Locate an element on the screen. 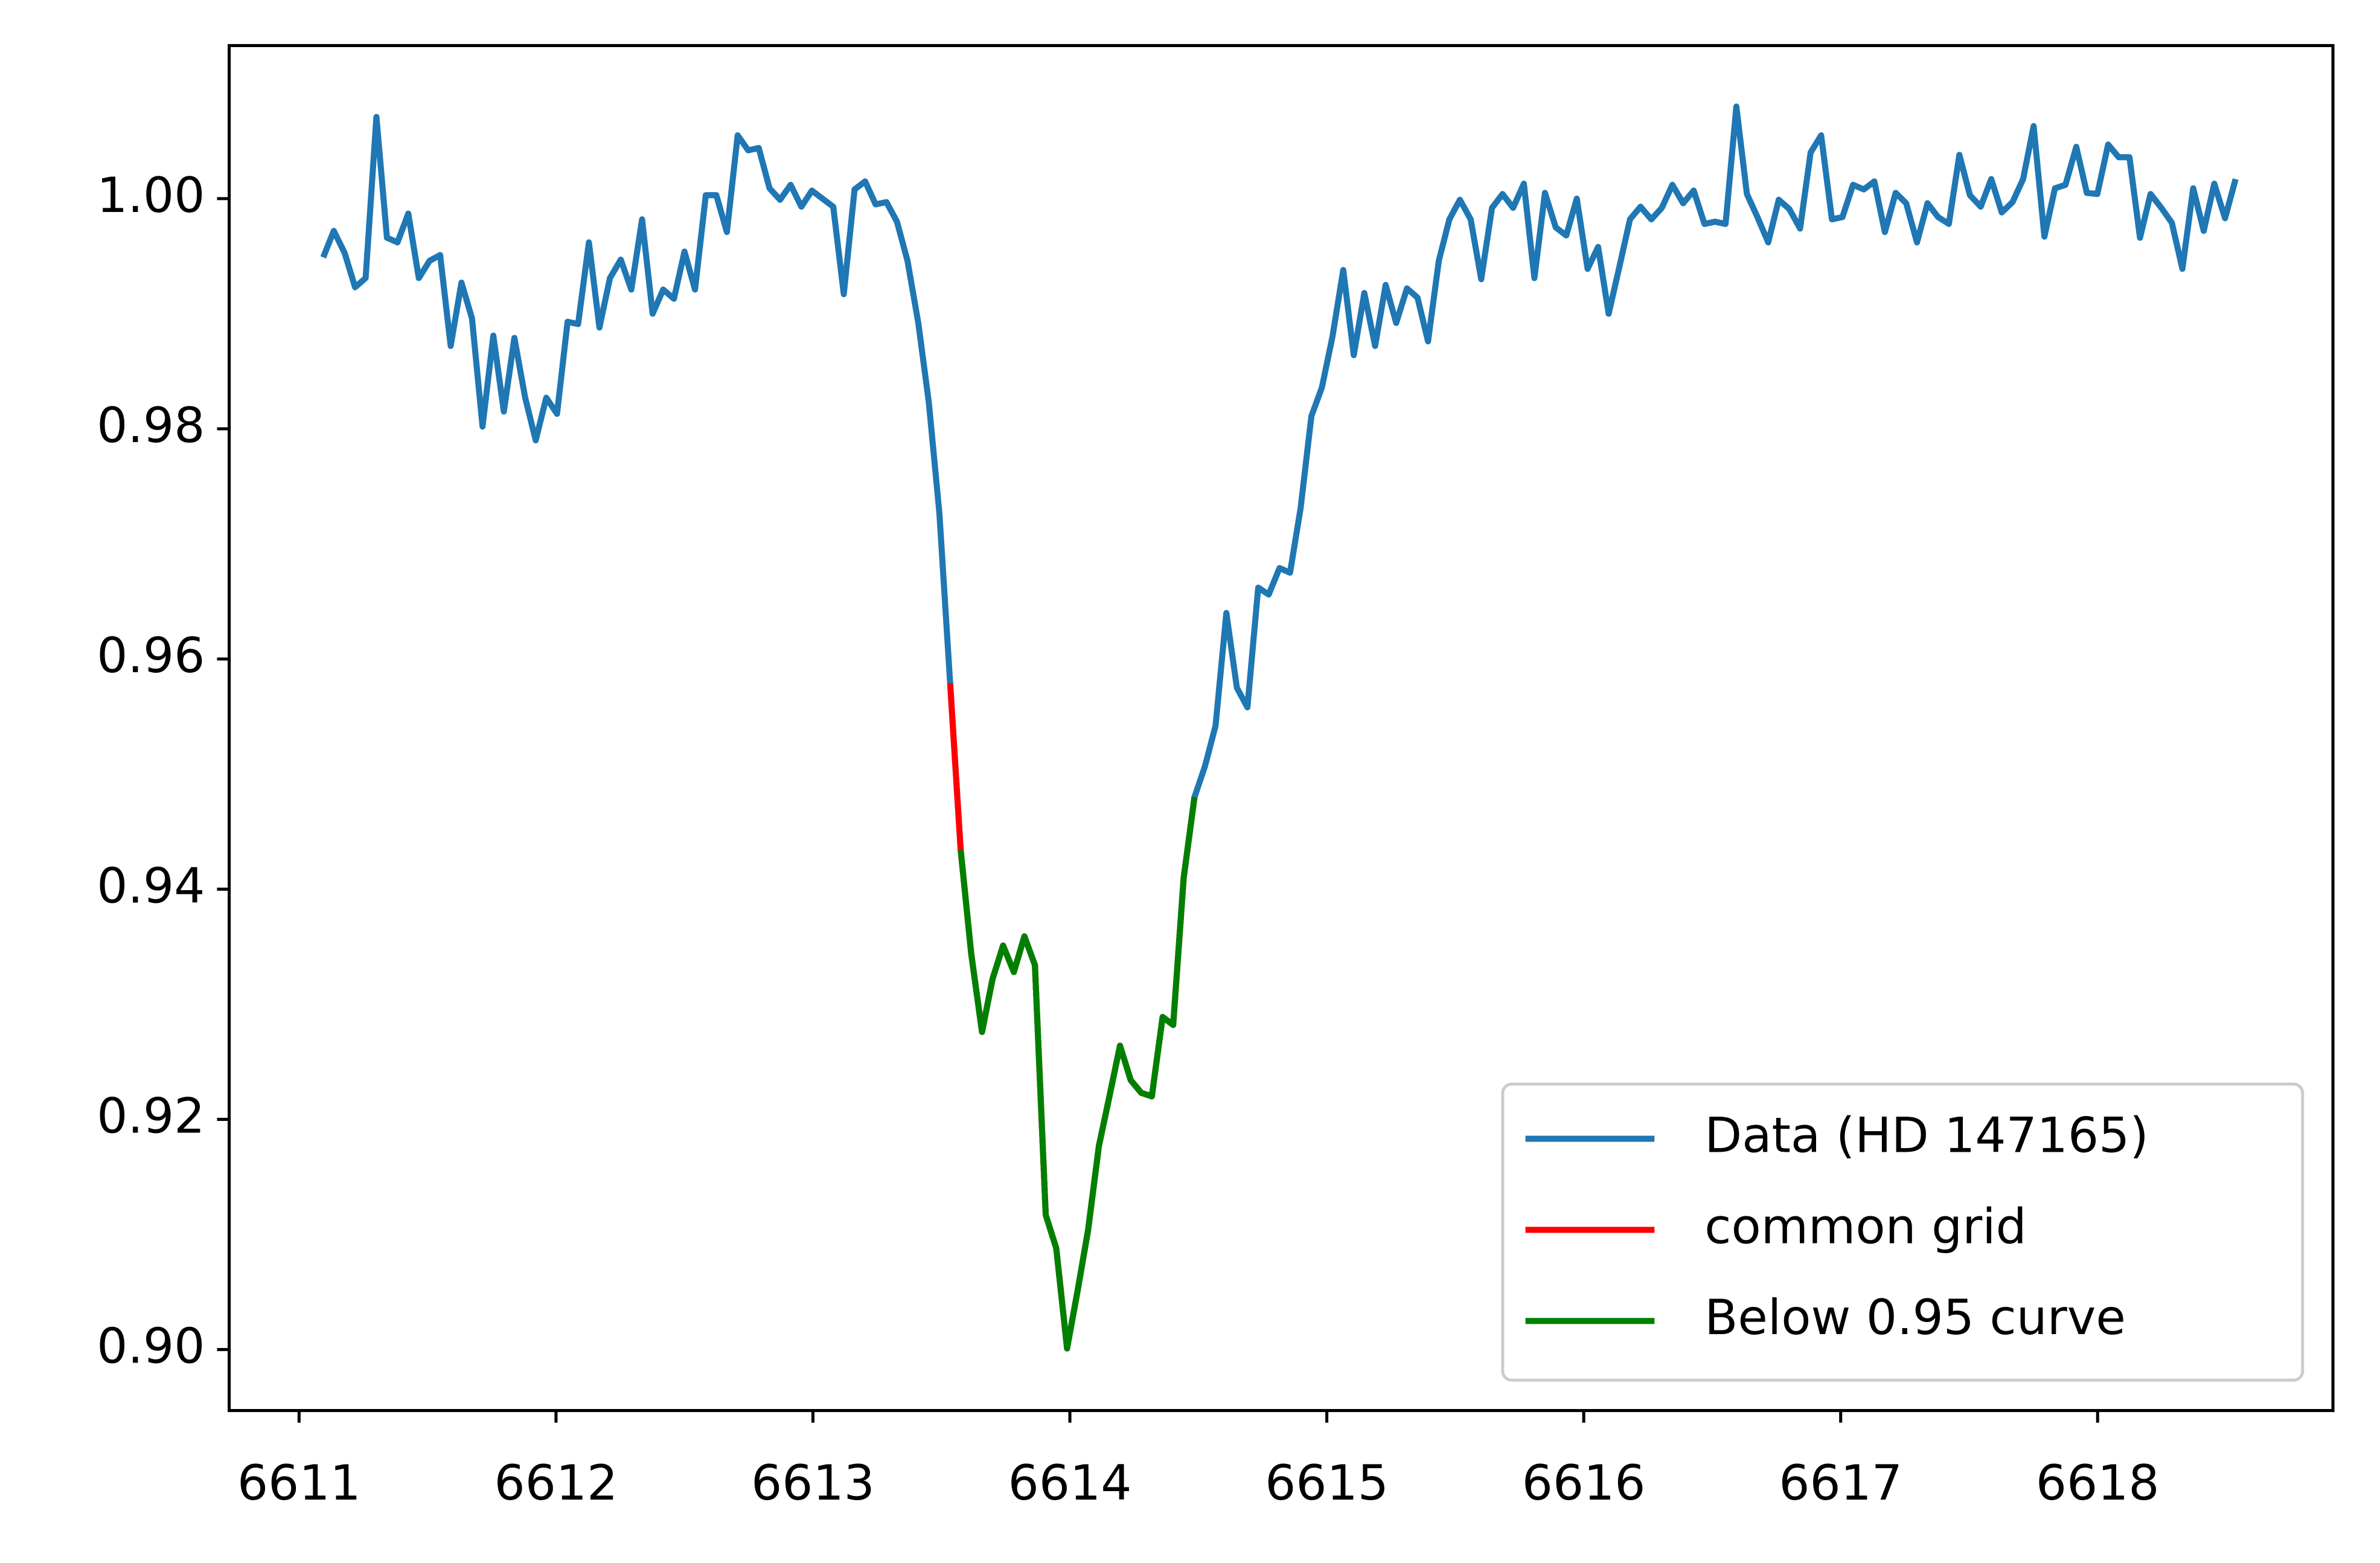  legend-box is located at coordinates (1903, 1232).